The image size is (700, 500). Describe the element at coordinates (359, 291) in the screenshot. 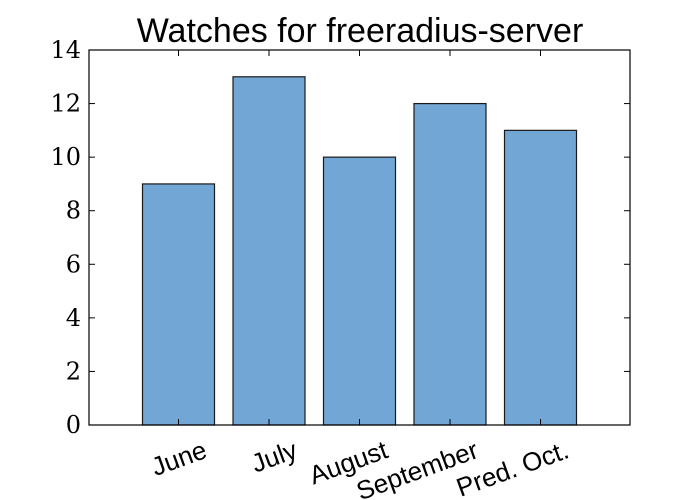

I see `bar-august` at that location.